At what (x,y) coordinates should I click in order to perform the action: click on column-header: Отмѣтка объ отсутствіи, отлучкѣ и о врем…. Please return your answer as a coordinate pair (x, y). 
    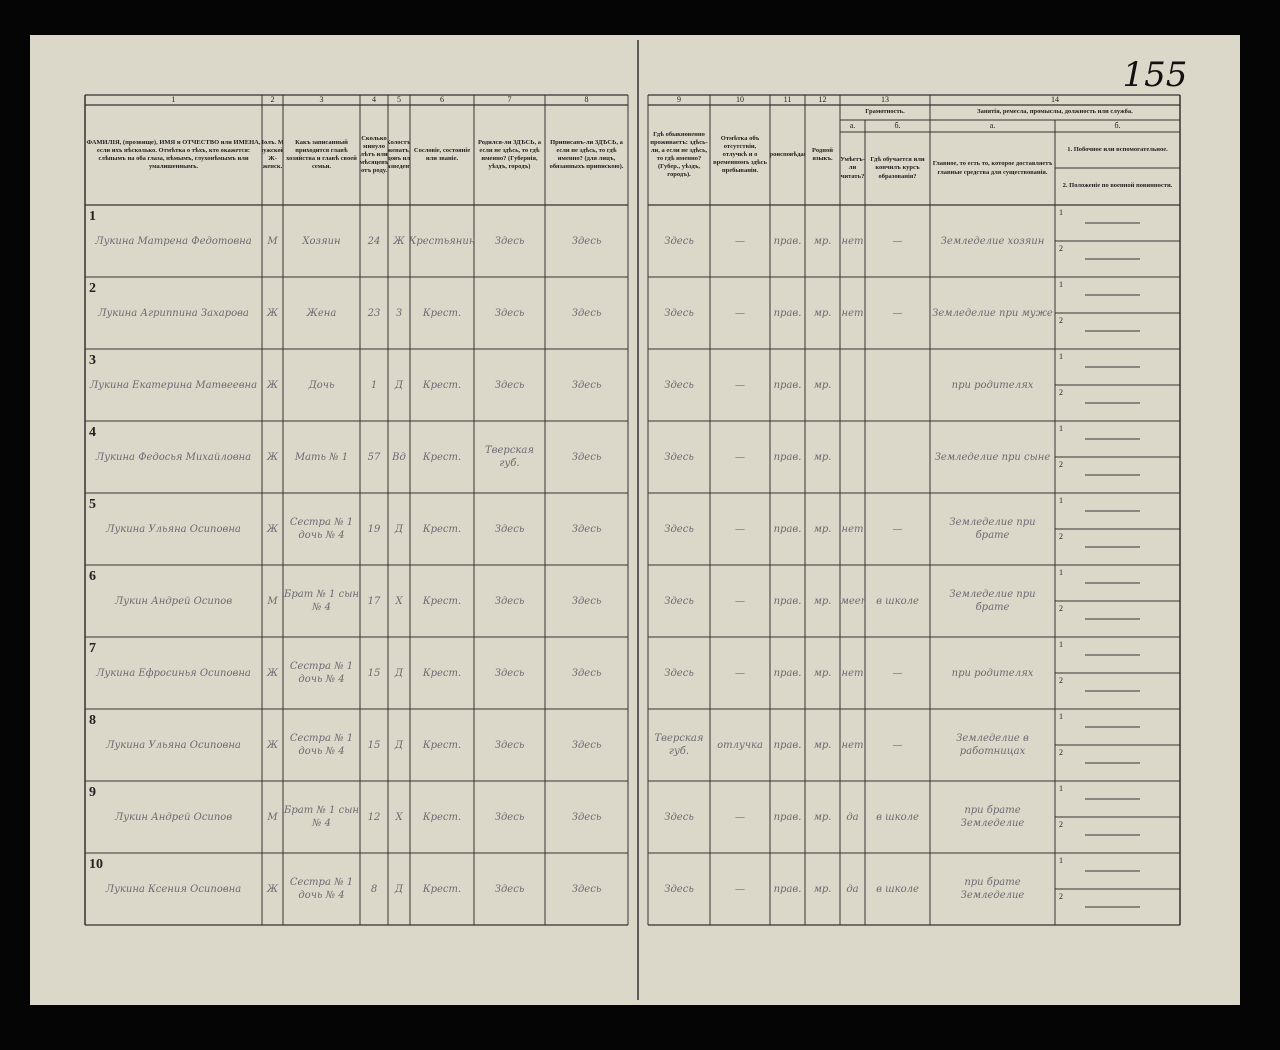
    Looking at the image, I should click on (740, 154).